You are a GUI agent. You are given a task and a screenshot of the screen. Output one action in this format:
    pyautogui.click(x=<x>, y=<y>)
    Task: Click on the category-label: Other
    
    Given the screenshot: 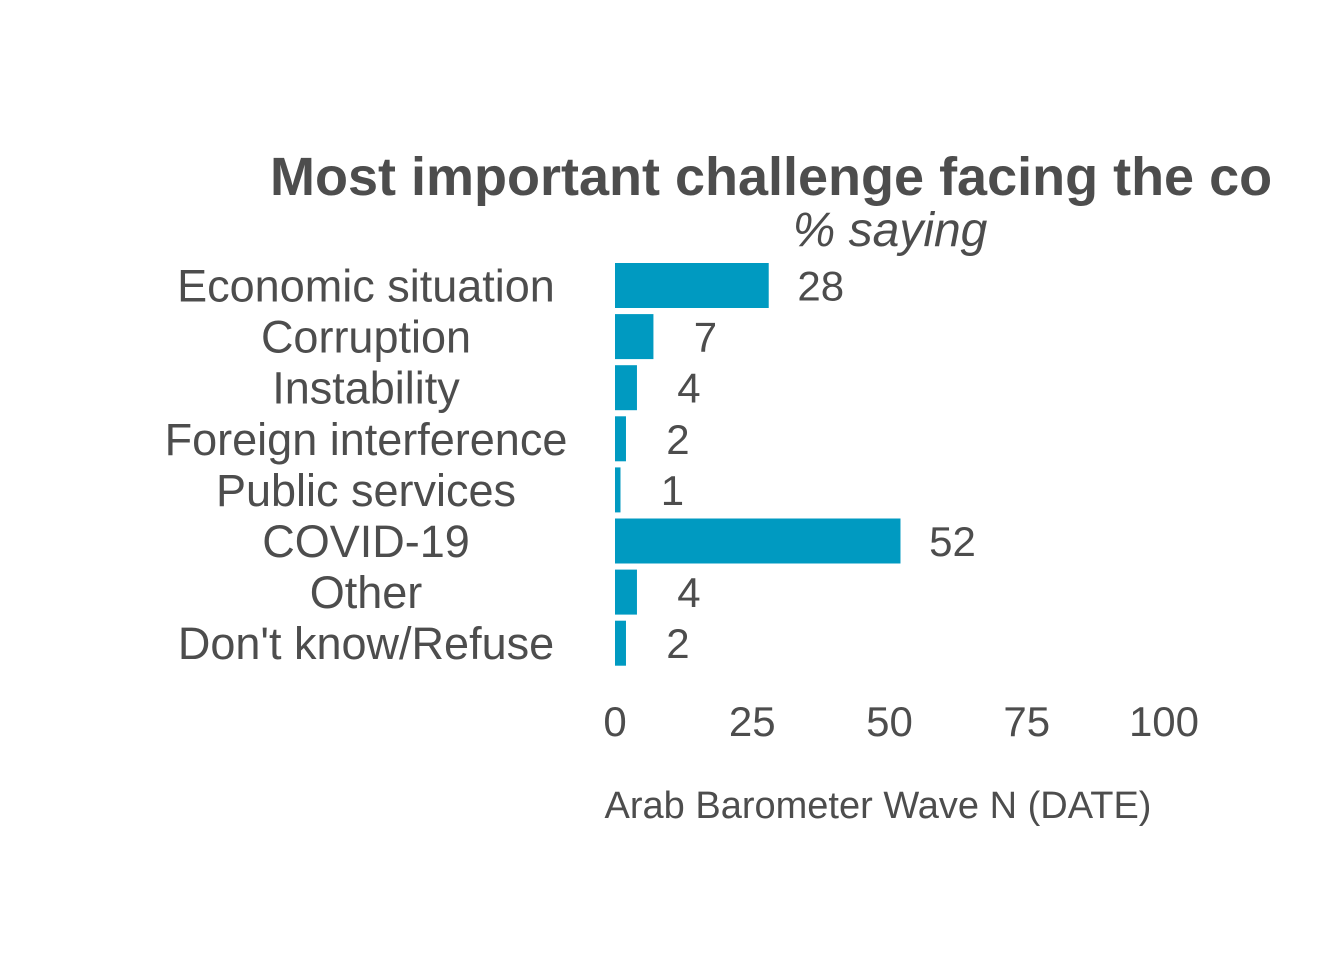 What is the action you would take?
    pyautogui.click(x=366, y=592)
    